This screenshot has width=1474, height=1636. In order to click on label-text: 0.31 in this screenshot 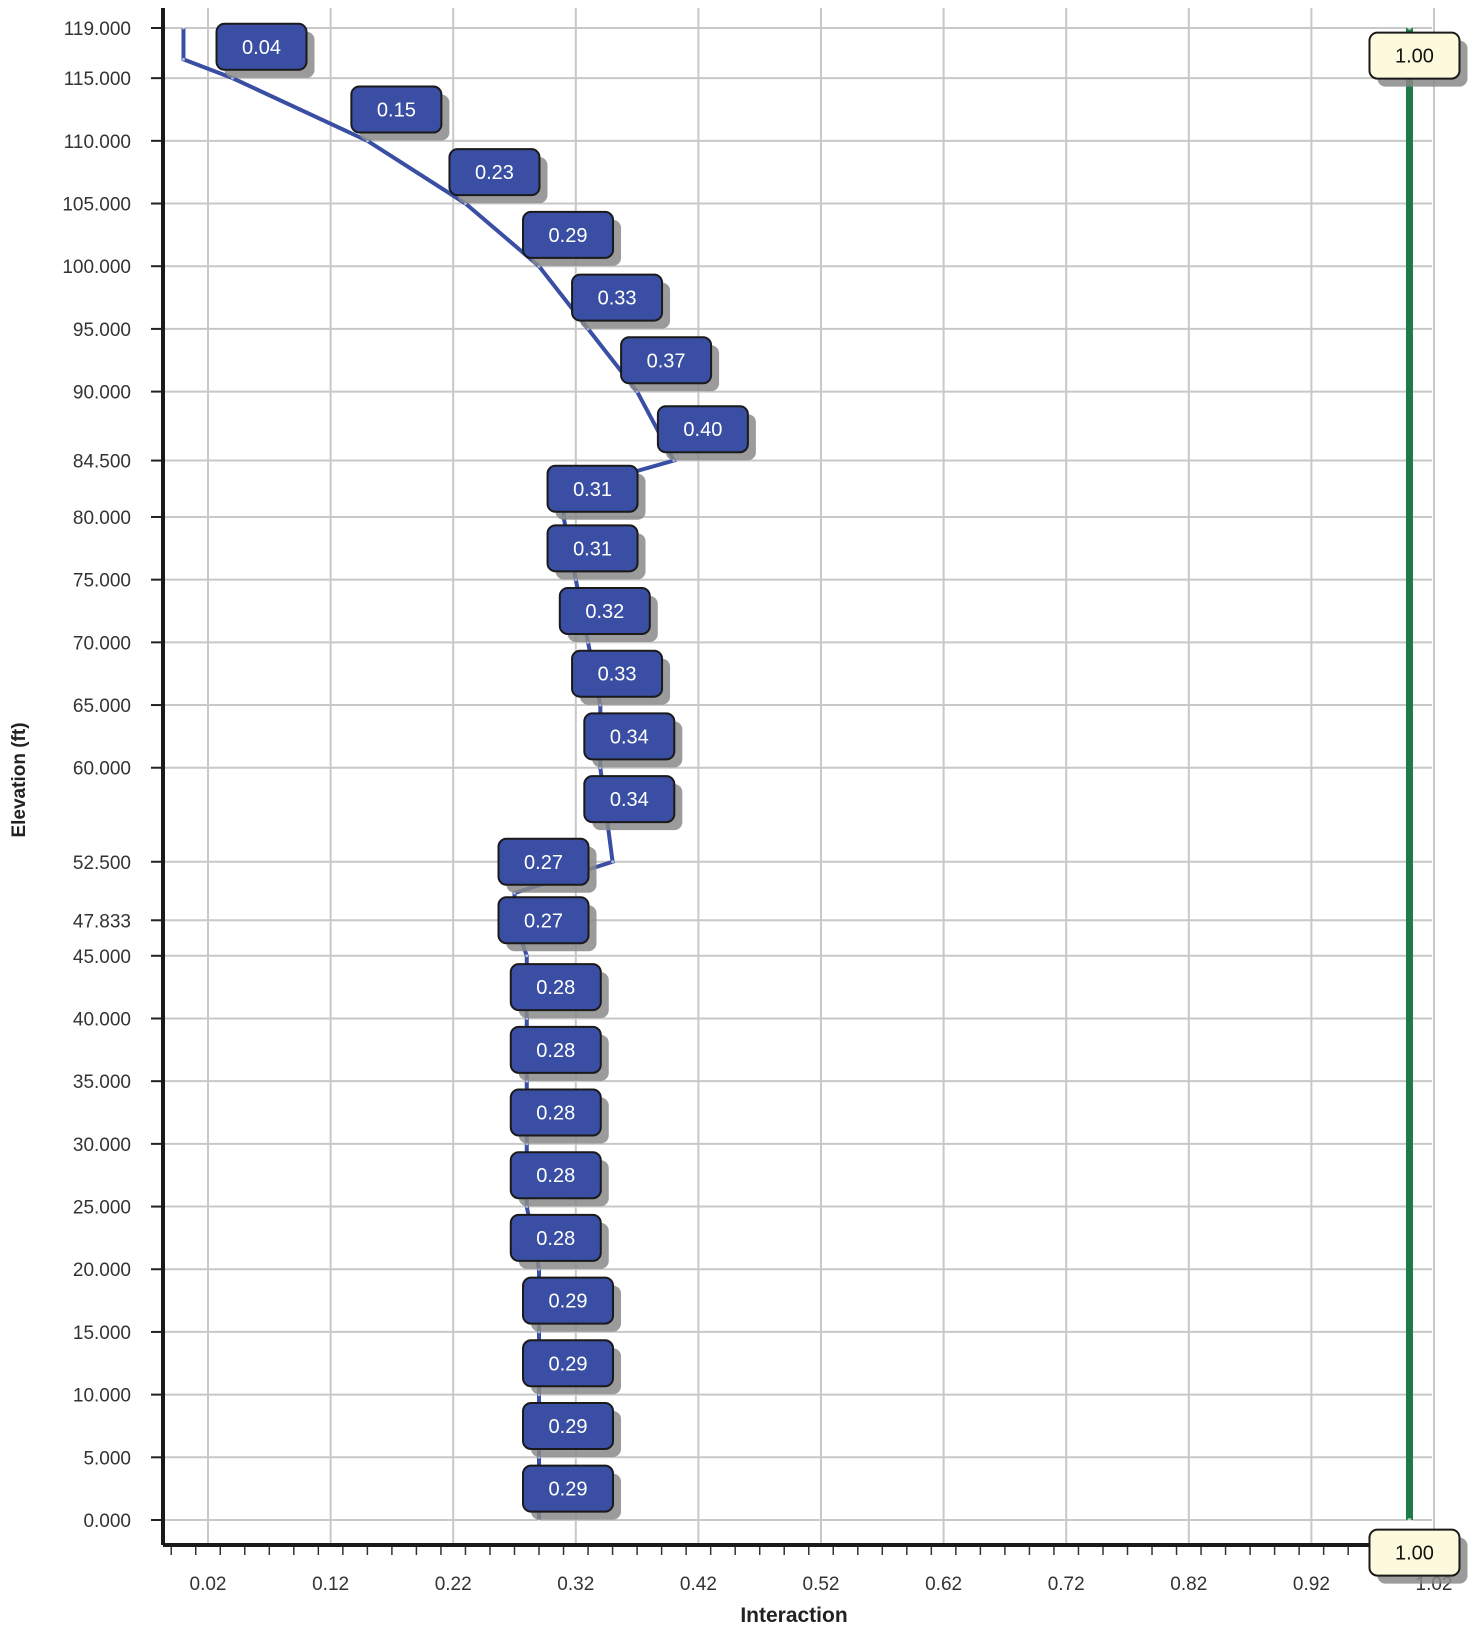, I will do `click(592, 490)`.